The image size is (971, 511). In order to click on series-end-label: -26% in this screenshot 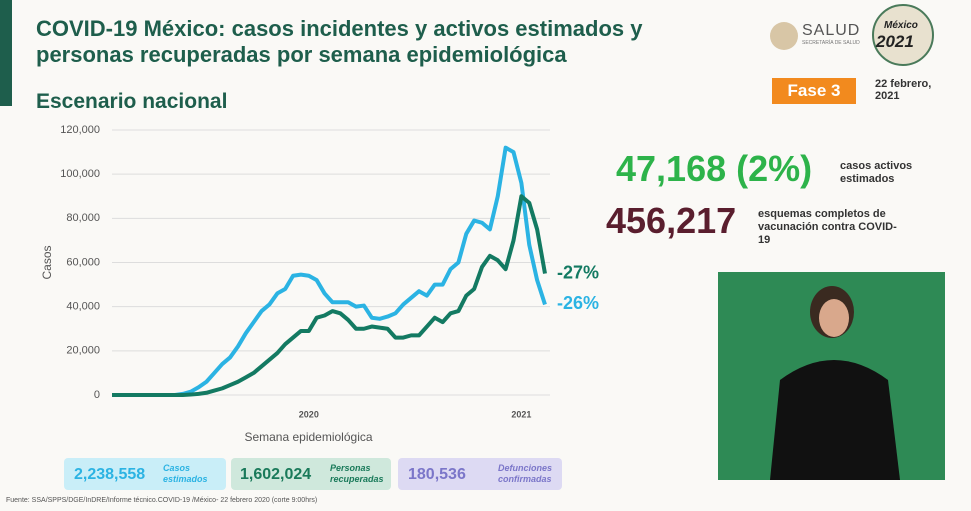, I will do `click(578, 303)`.